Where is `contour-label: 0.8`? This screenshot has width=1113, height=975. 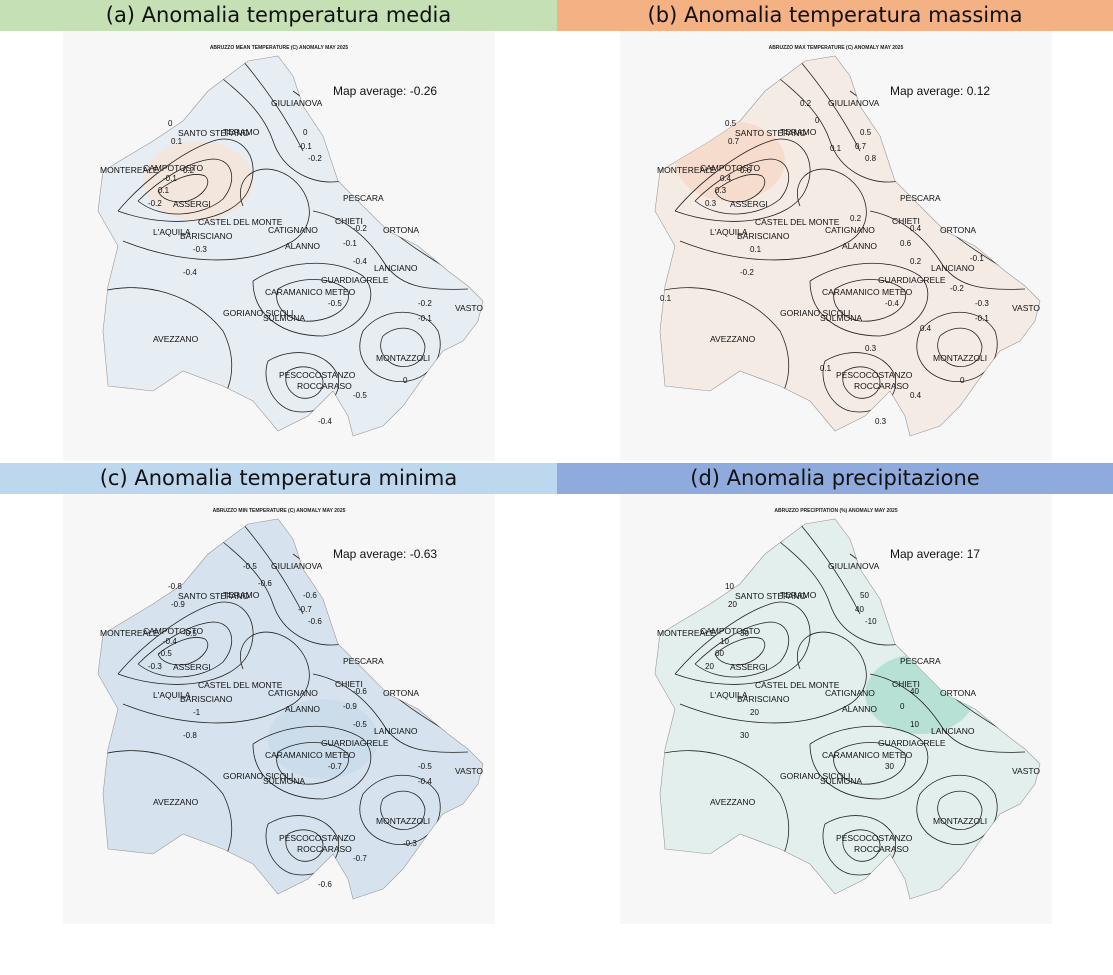
contour-label: 0.8 is located at coordinates (871, 158).